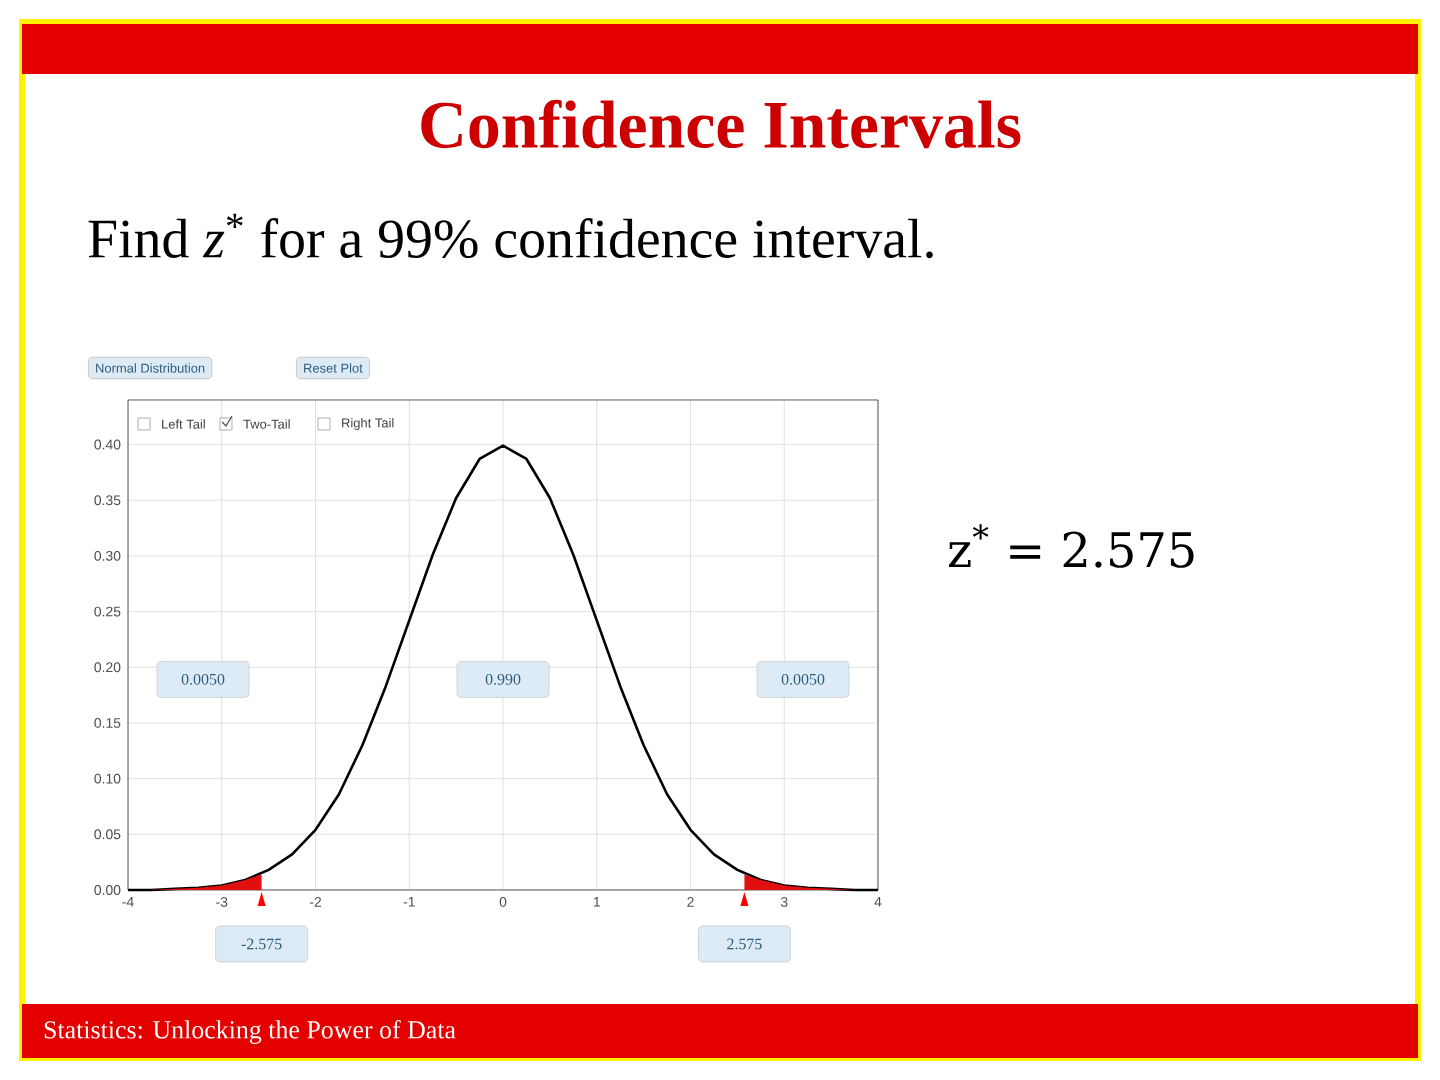 This screenshot has height=1080, width=1440. What do you see at coordinates (510, 236) in the screenshot?
I see `chart-subtitle: Find z$^{*}$ for a 99% confidence interval.` at bounding box center [510, 236].